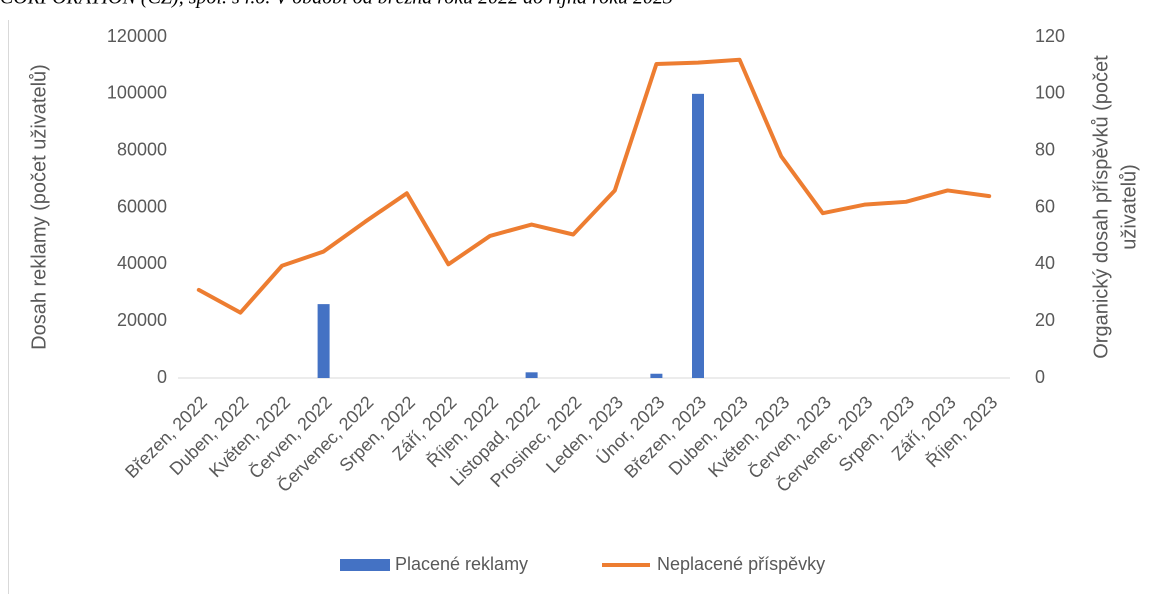 Image resolution: width=1170 pixels, height=594 pixels. What do you see at coordinates (137, 36) in the screenshot?
I see `y-tick-label: 120000` at bounding box center [137, 36].